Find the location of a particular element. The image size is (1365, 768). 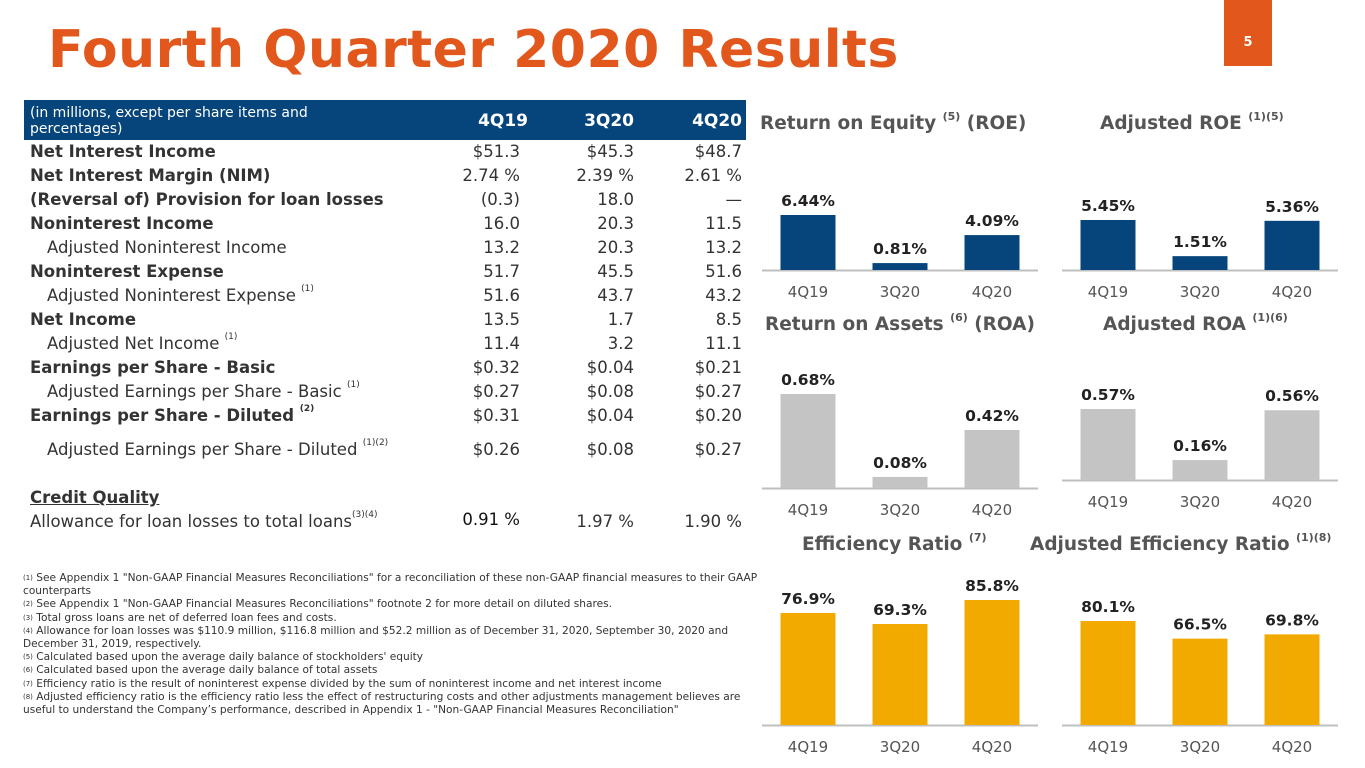

table-row: Adjusted Net Income (1) 11.4 3.2 11.1 is located at coordinates (385, 344).